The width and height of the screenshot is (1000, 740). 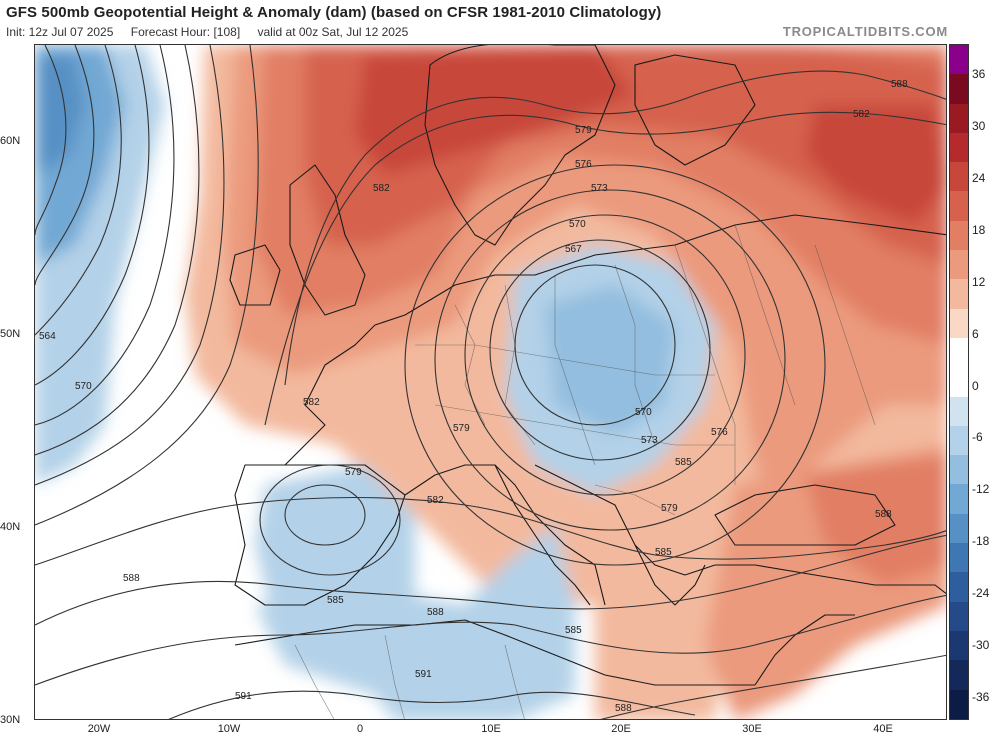 I want to click on colorbar-tick-label: 18, so click(x=979, y=229).